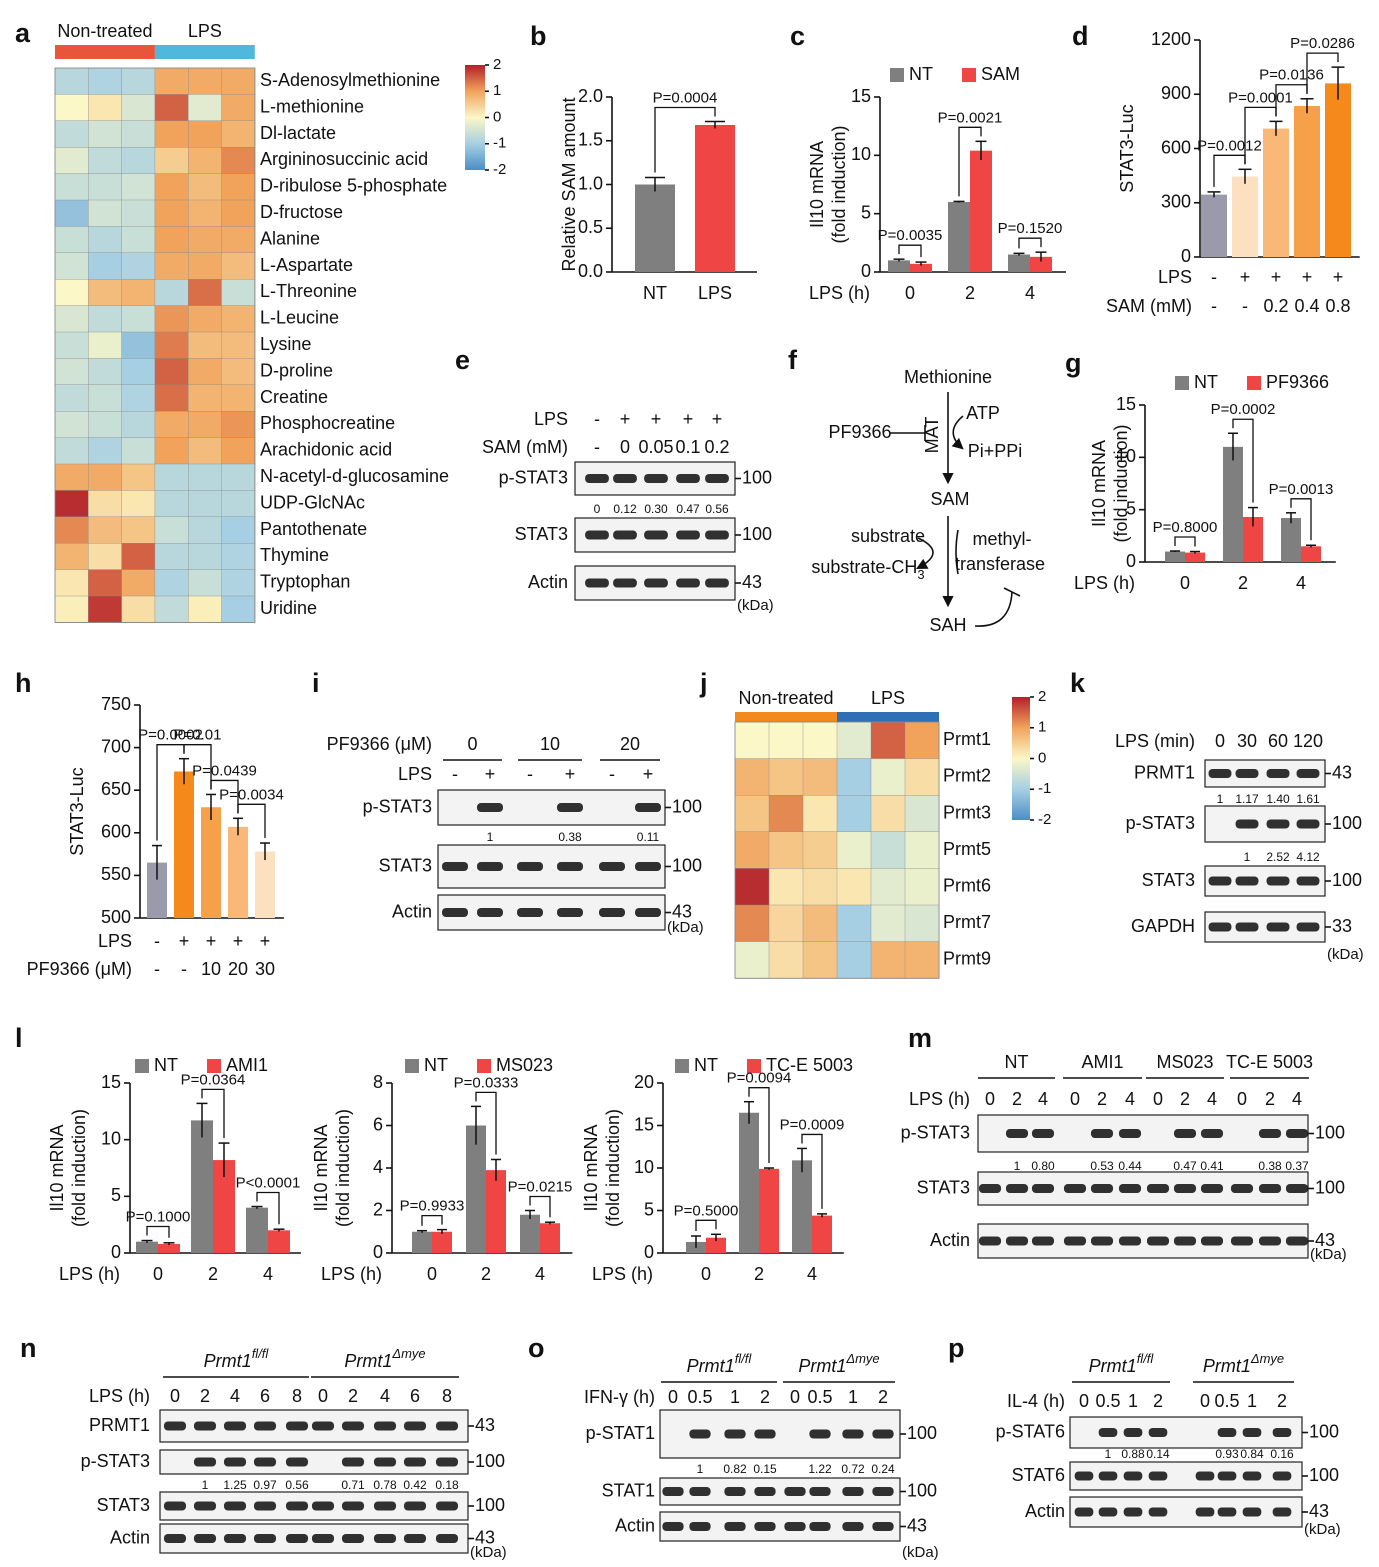 The height and width of the screenshot is (1567, 1379). Describe the element at coordinates (947, 625) in the screenshot. I see `diagram-node: SAH` at that location.